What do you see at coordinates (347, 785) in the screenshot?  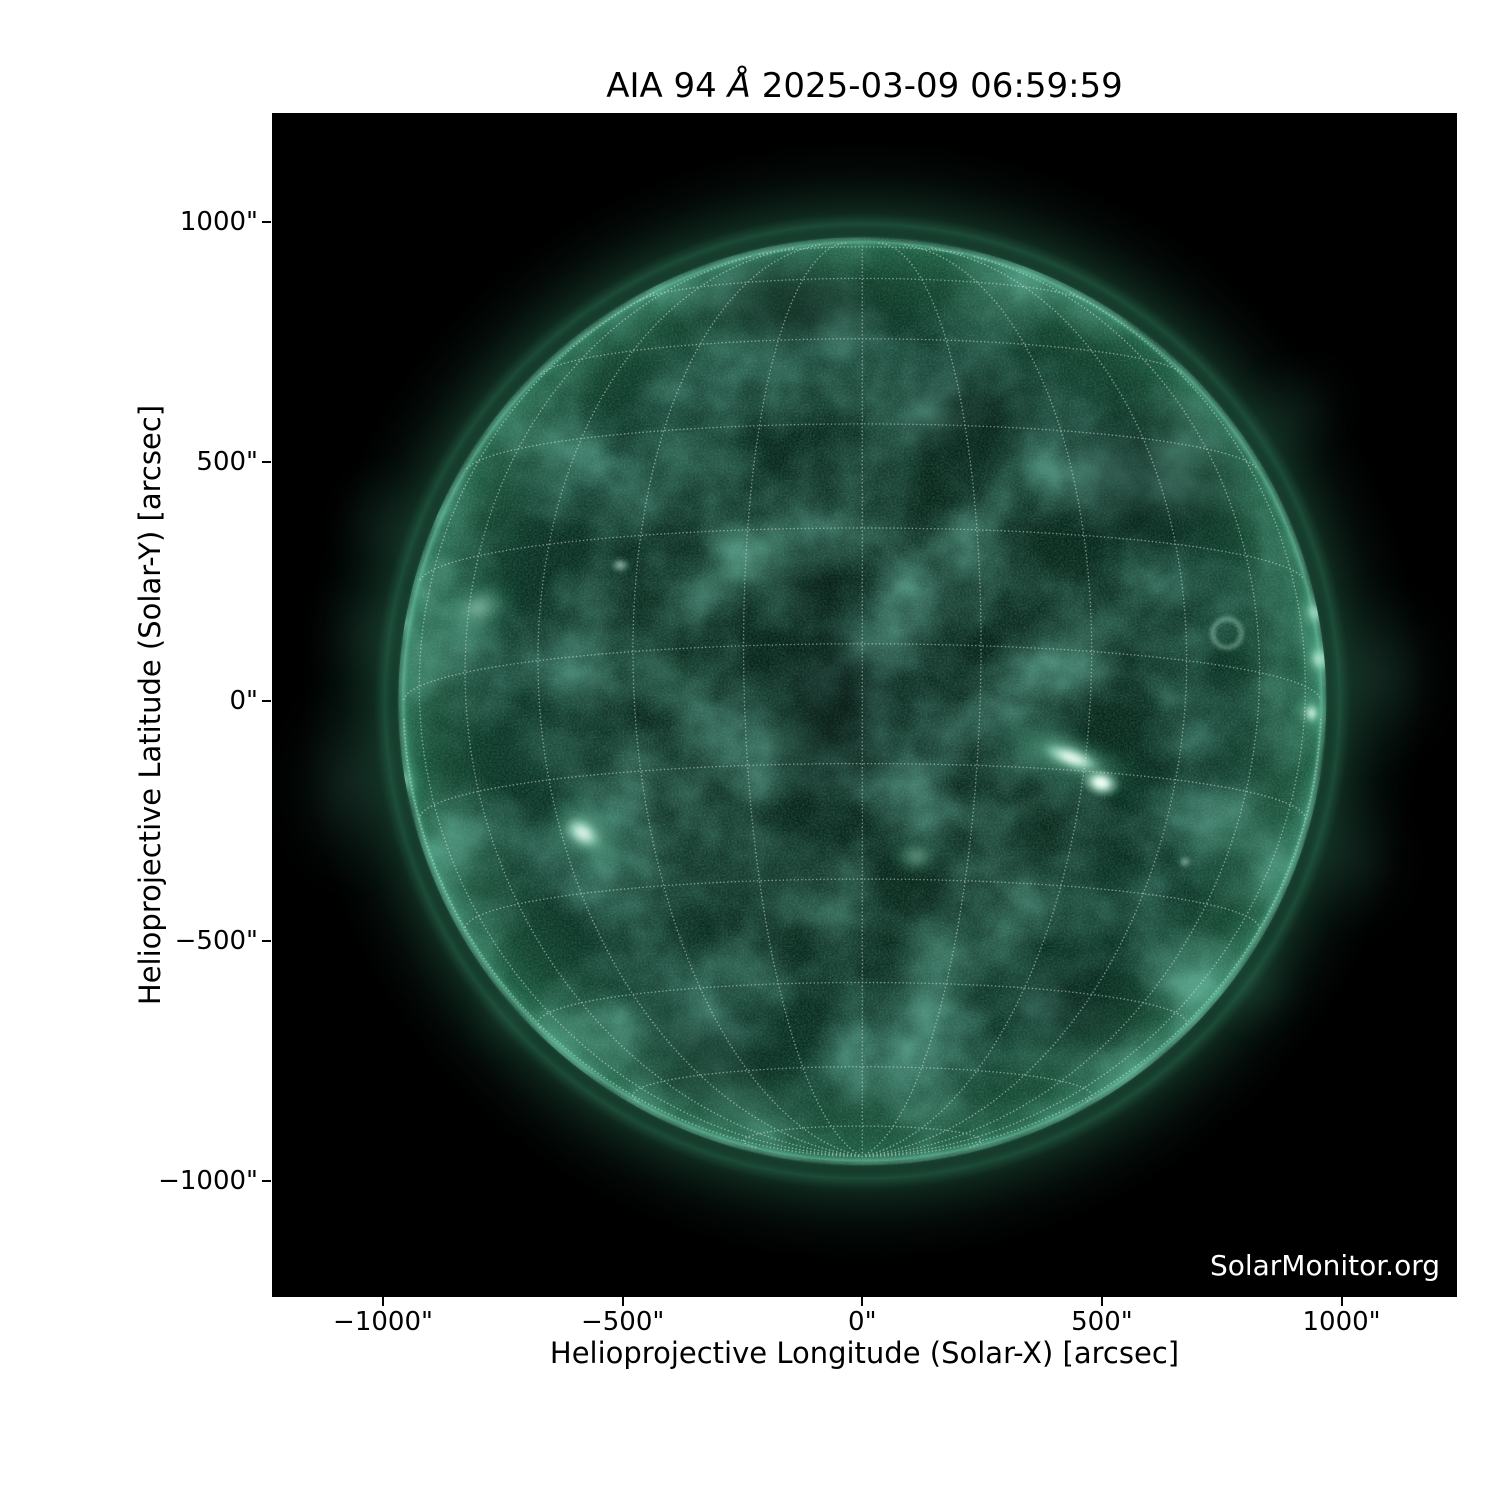 I see `e-limb-outglow` at bounding box center [347, 785].